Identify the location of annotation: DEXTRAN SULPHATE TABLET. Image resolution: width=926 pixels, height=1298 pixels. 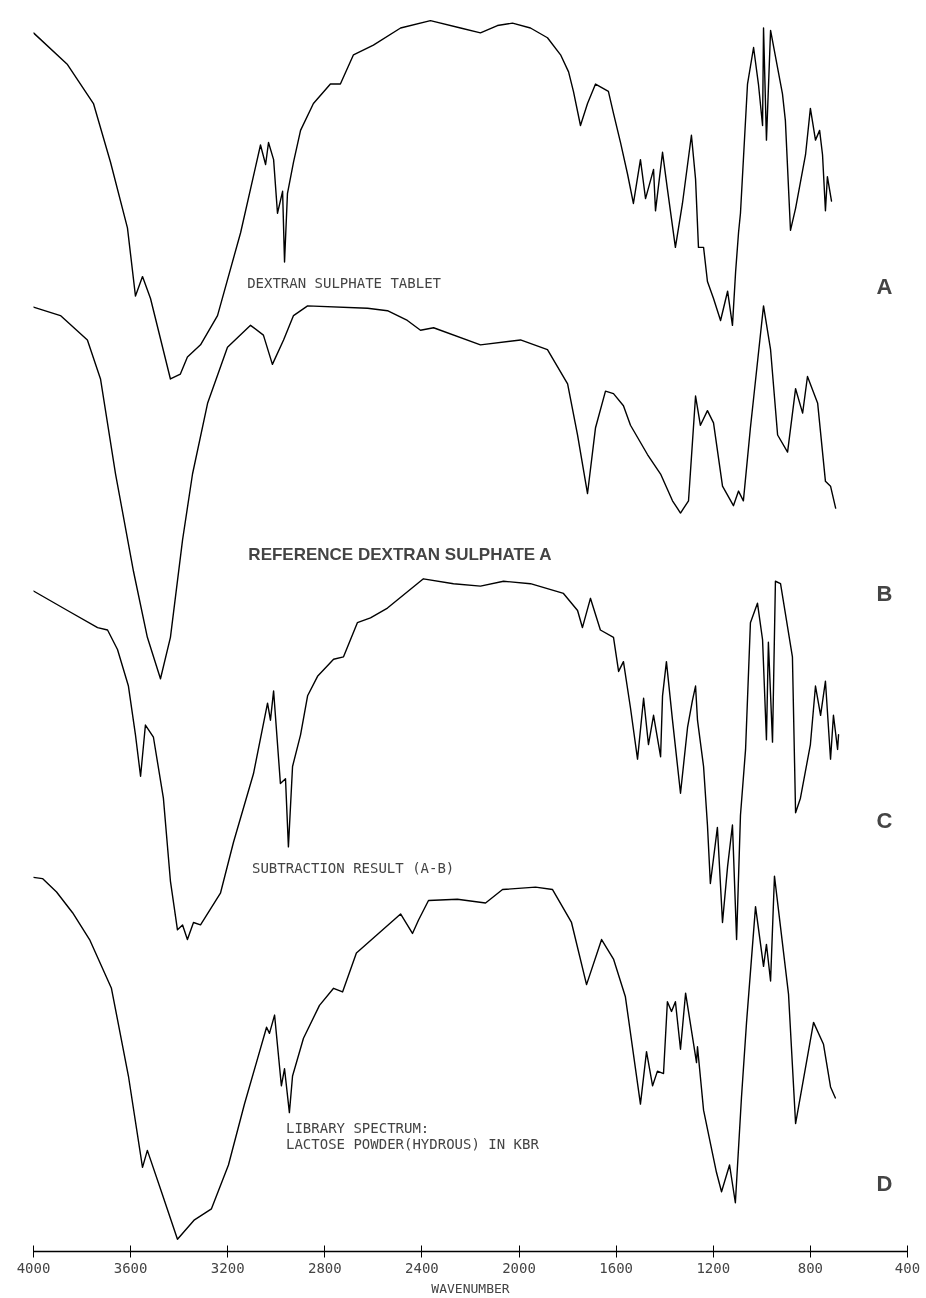
(344, 282).